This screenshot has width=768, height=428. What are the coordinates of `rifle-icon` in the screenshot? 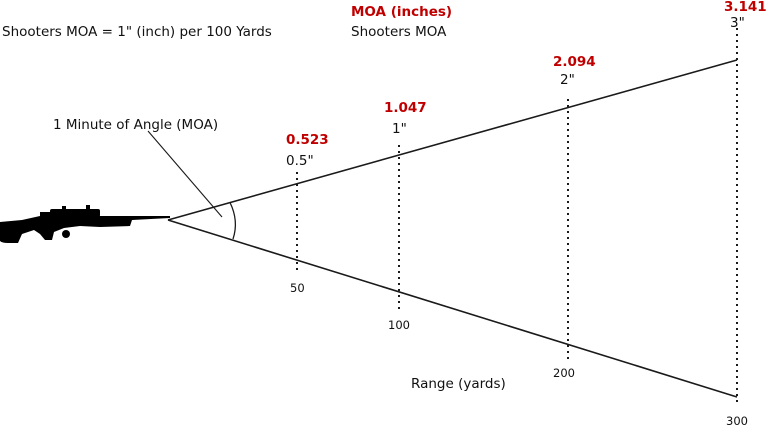 It's located at (85, 224).